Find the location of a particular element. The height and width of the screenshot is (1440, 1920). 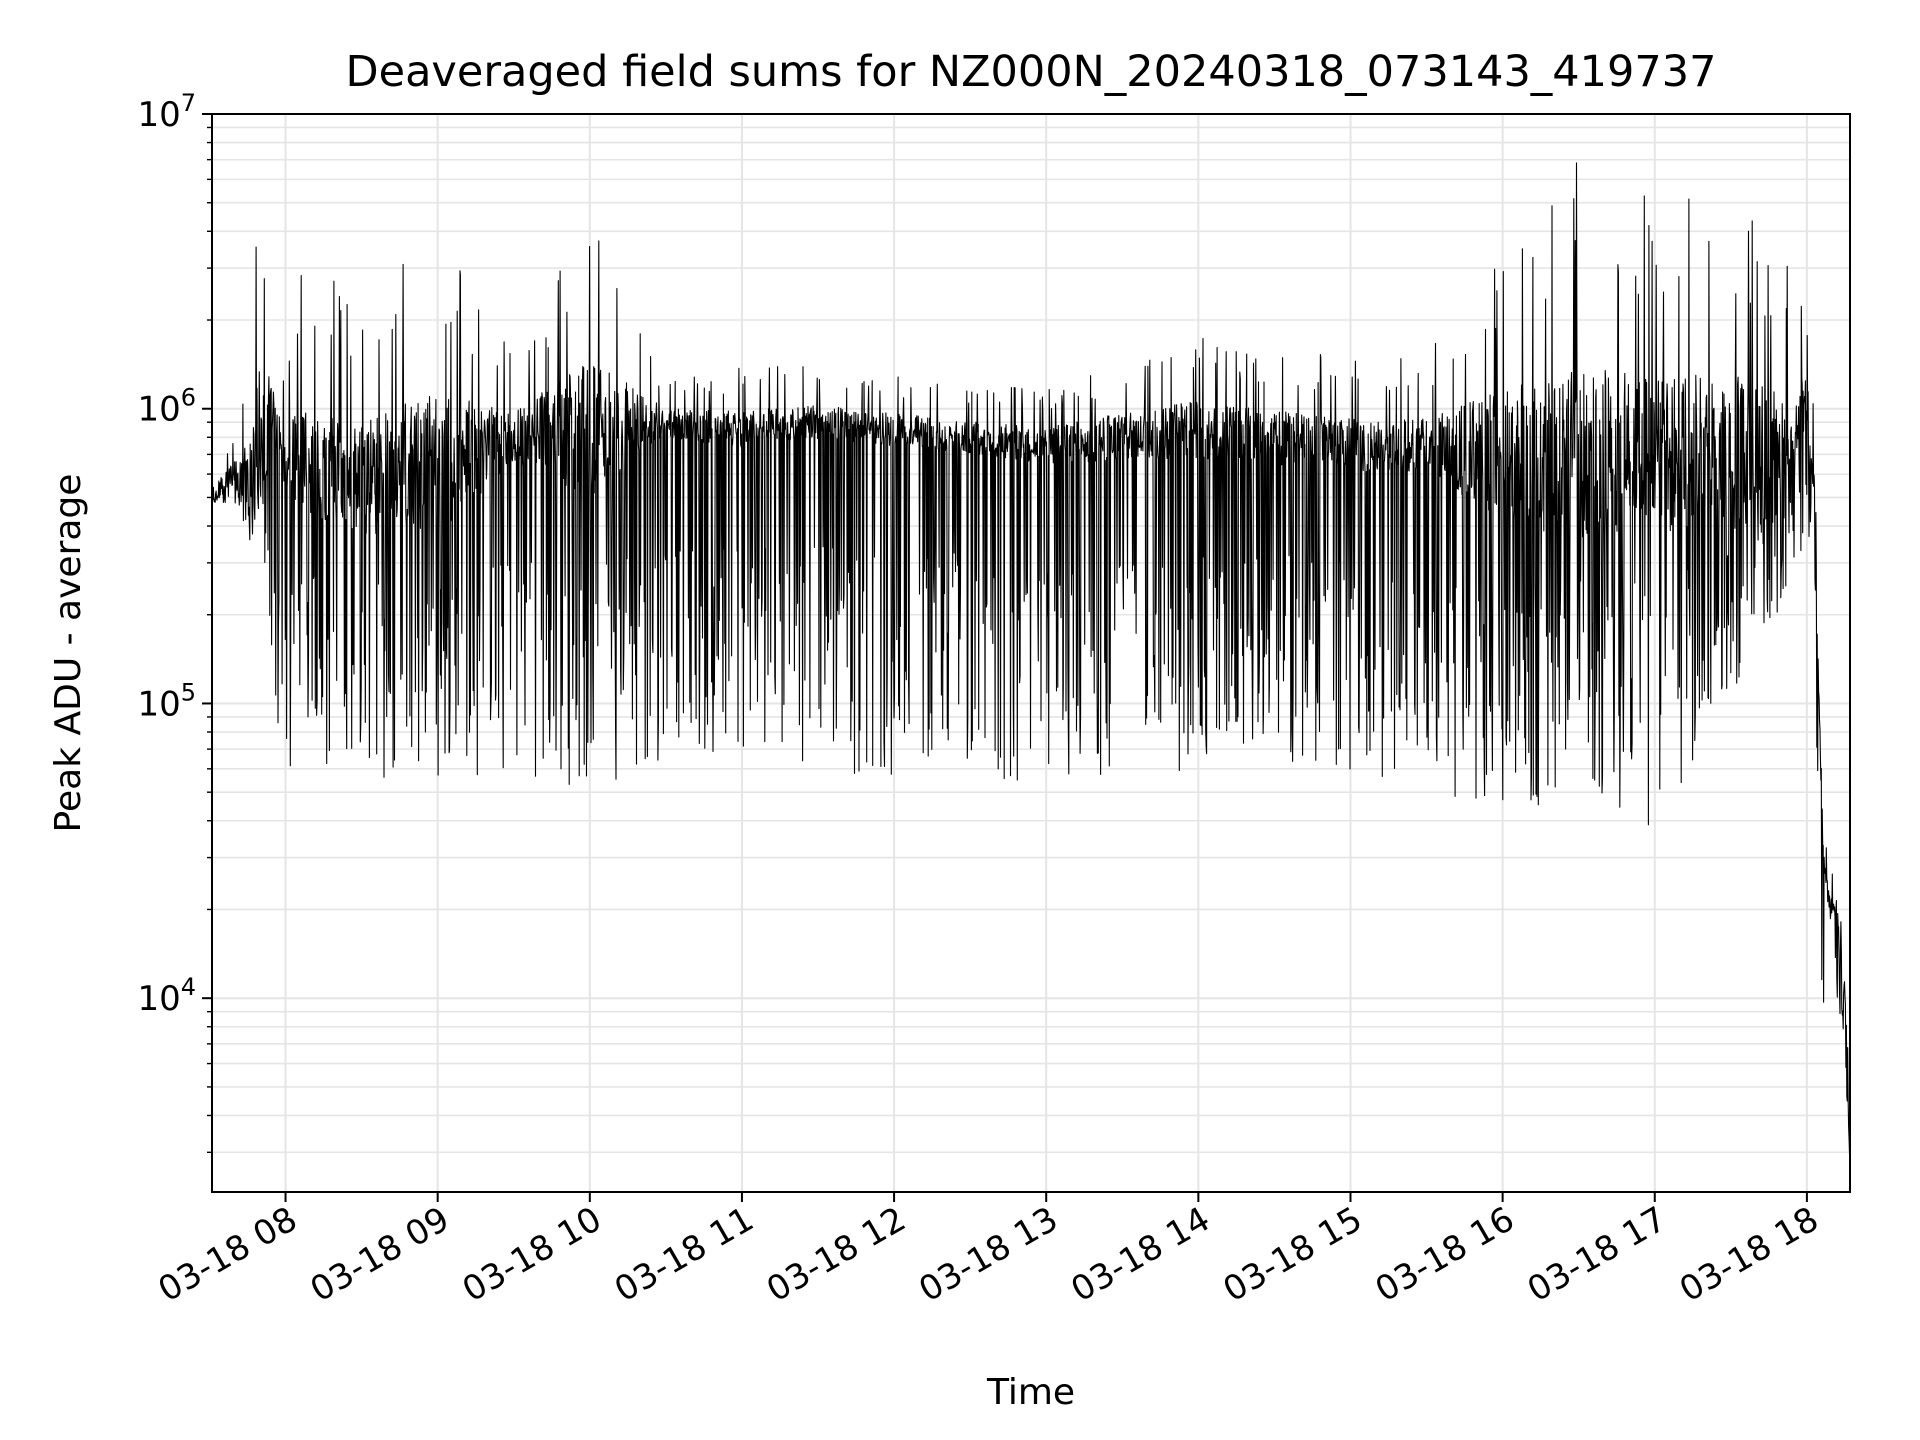

x-tick-label: 03-18 13 is located at coordinates (988, 1254).